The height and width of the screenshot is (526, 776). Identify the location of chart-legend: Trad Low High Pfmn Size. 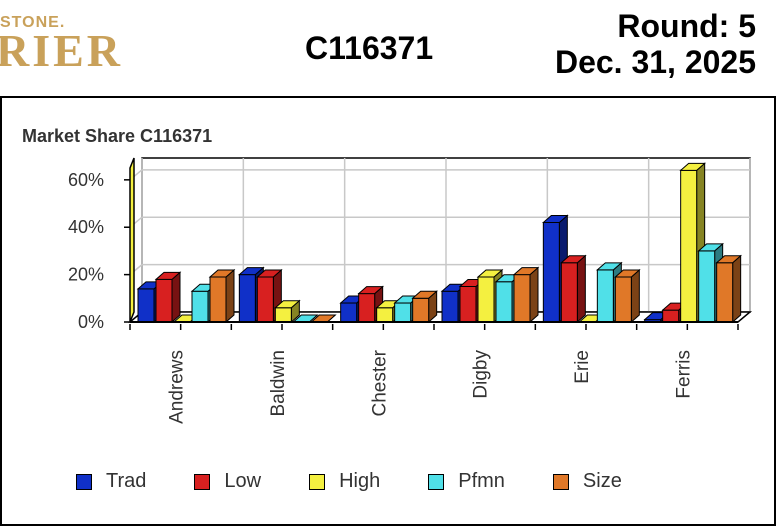
(373, 481).